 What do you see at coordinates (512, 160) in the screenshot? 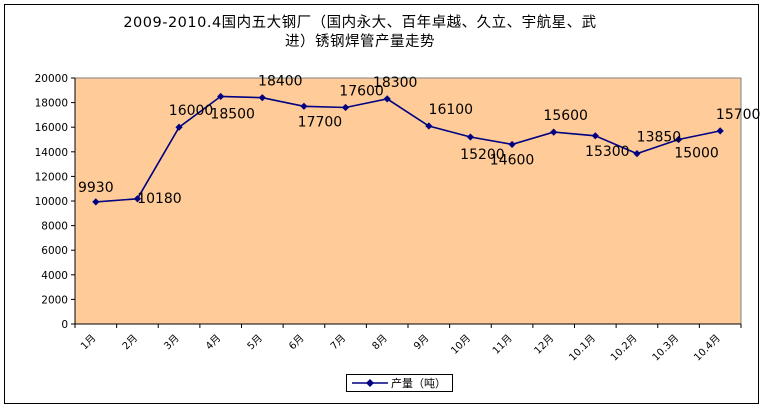
I see `data-label: 14600` at bounding box center [512, 160].